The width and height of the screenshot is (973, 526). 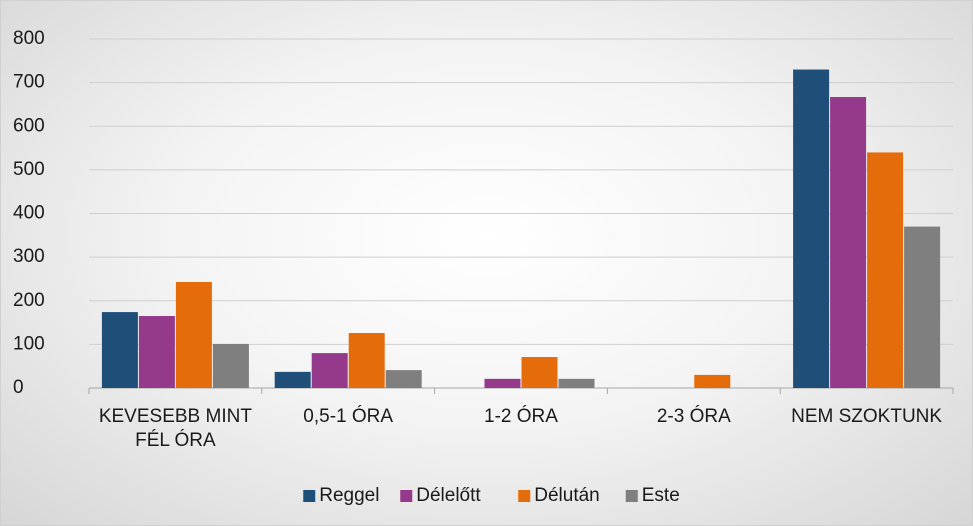 I want to click on y-tick-label: 400, so click(x=29, y=213).